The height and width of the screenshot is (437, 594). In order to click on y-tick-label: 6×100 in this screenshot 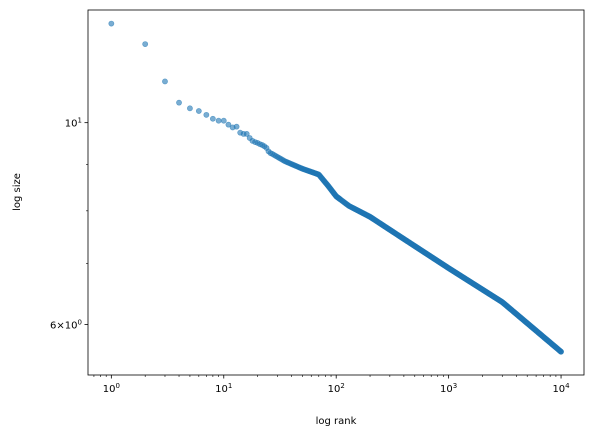, I will do `click(66, 324)`.